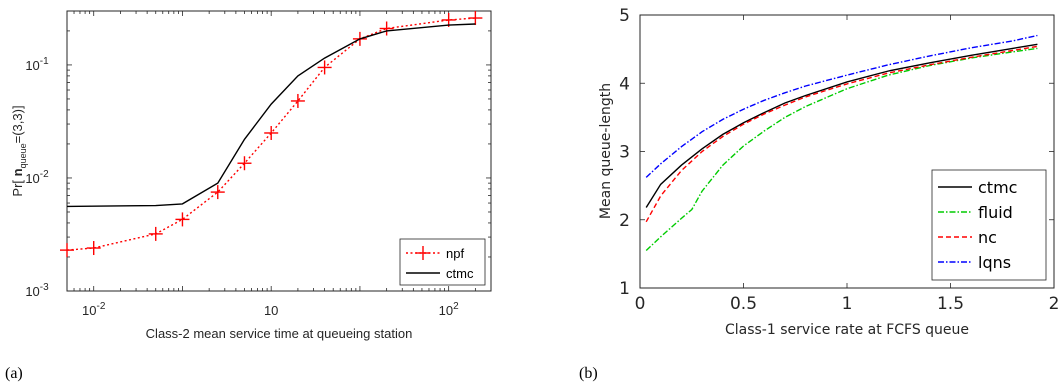 Image resolution: width=1058 pixels, height=388 pixels. Describe the element at coordinates (624, 289) in the screenshot. I see `y-tick-label-b: 1` at that location.